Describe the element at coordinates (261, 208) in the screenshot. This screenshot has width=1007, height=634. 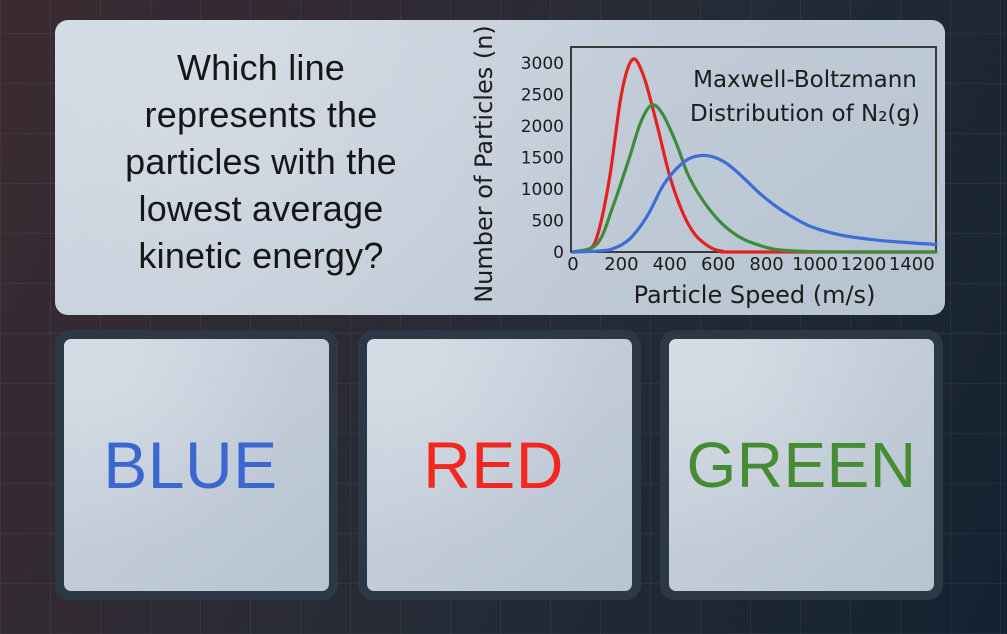
I see `question-line: lowest average` at that location.